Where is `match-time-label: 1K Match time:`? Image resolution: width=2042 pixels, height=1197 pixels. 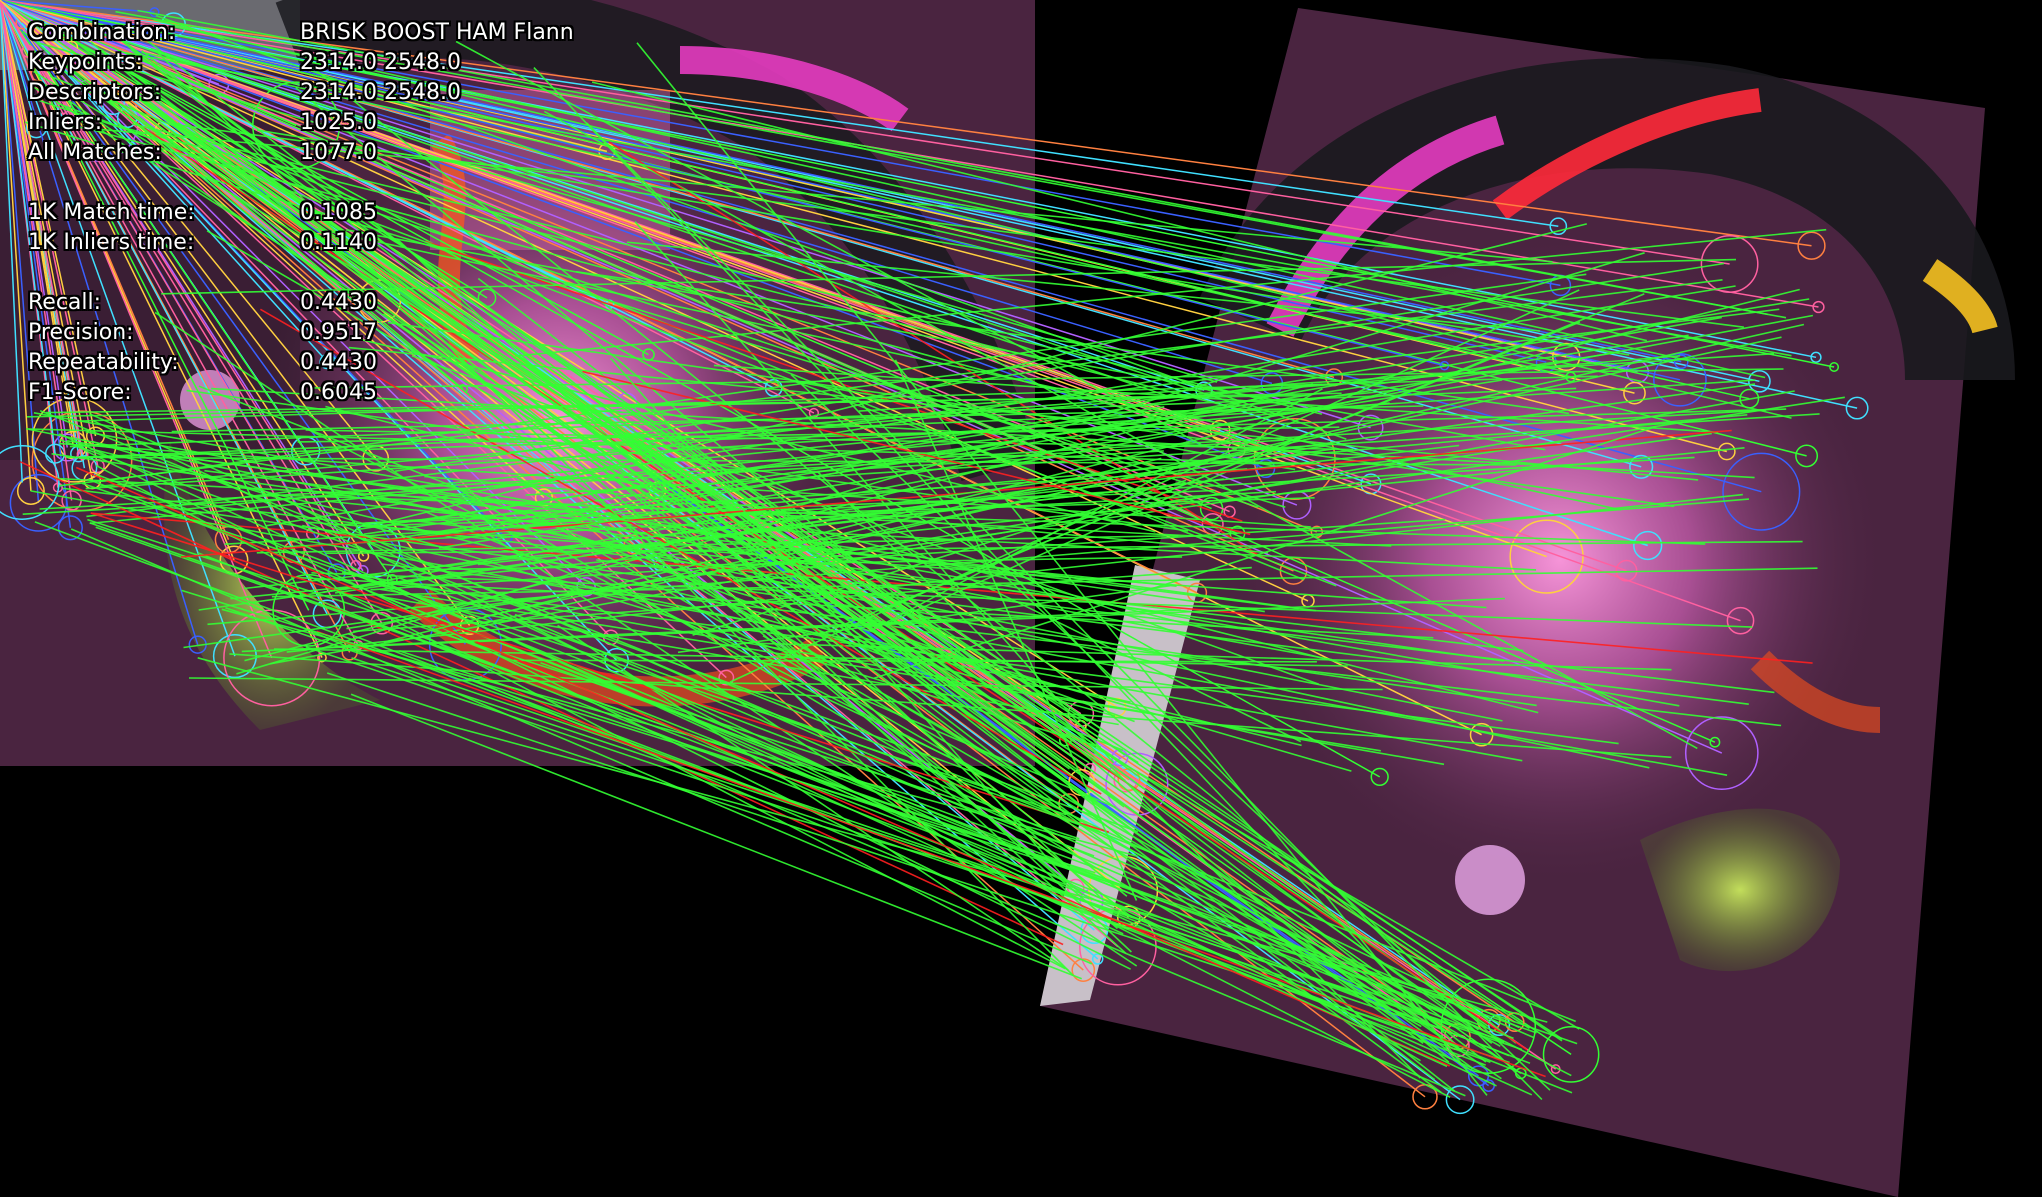 match-time-label: 1K Match time: is located at coordinates (111, 212).